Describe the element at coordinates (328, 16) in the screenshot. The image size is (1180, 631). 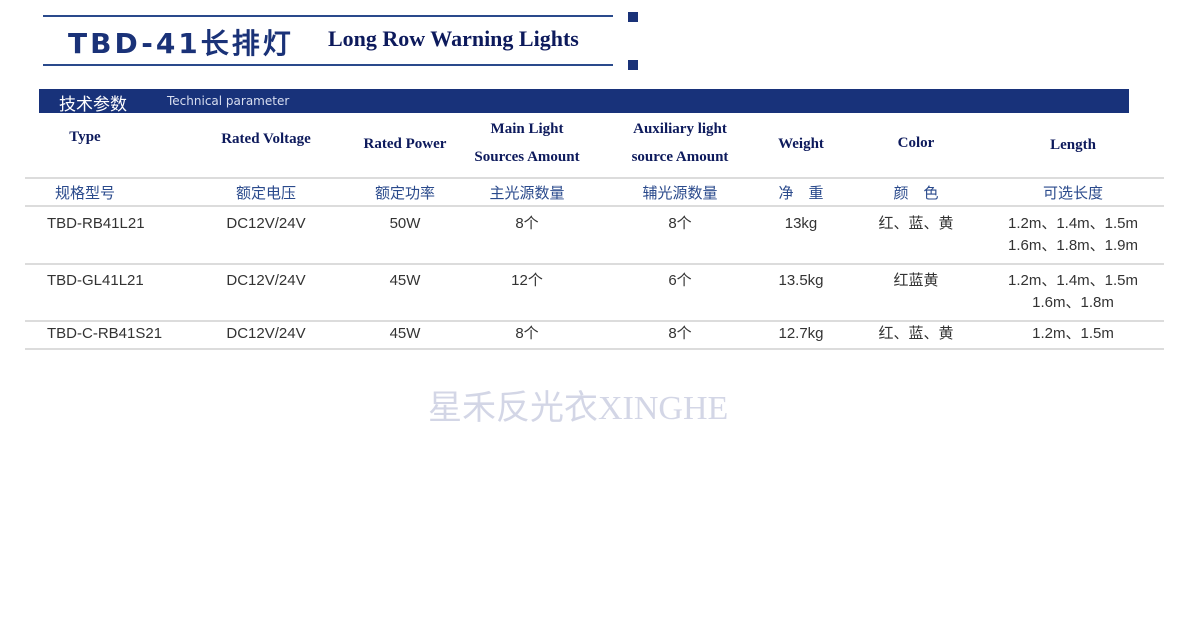
I see `title-top-rule` at that location.